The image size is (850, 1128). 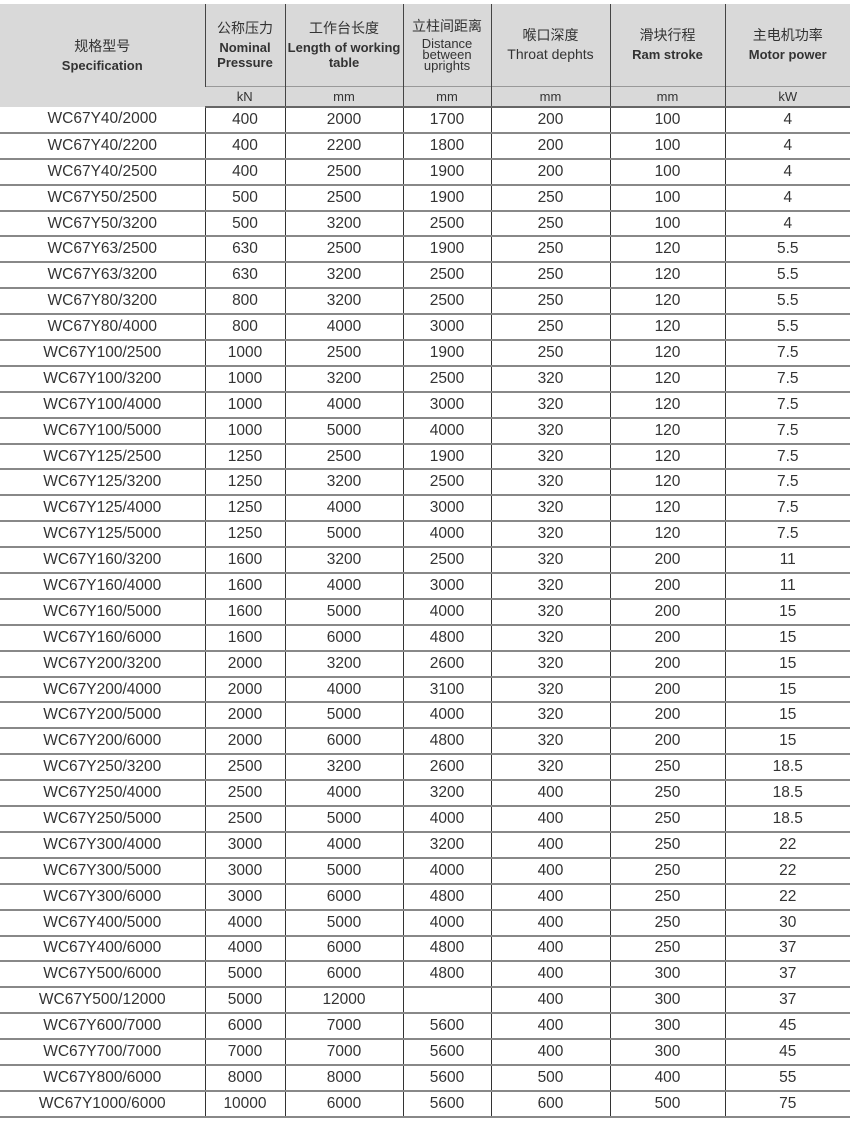 I want to click on cell-motor-power: 37, so click(x=787, y=1000).